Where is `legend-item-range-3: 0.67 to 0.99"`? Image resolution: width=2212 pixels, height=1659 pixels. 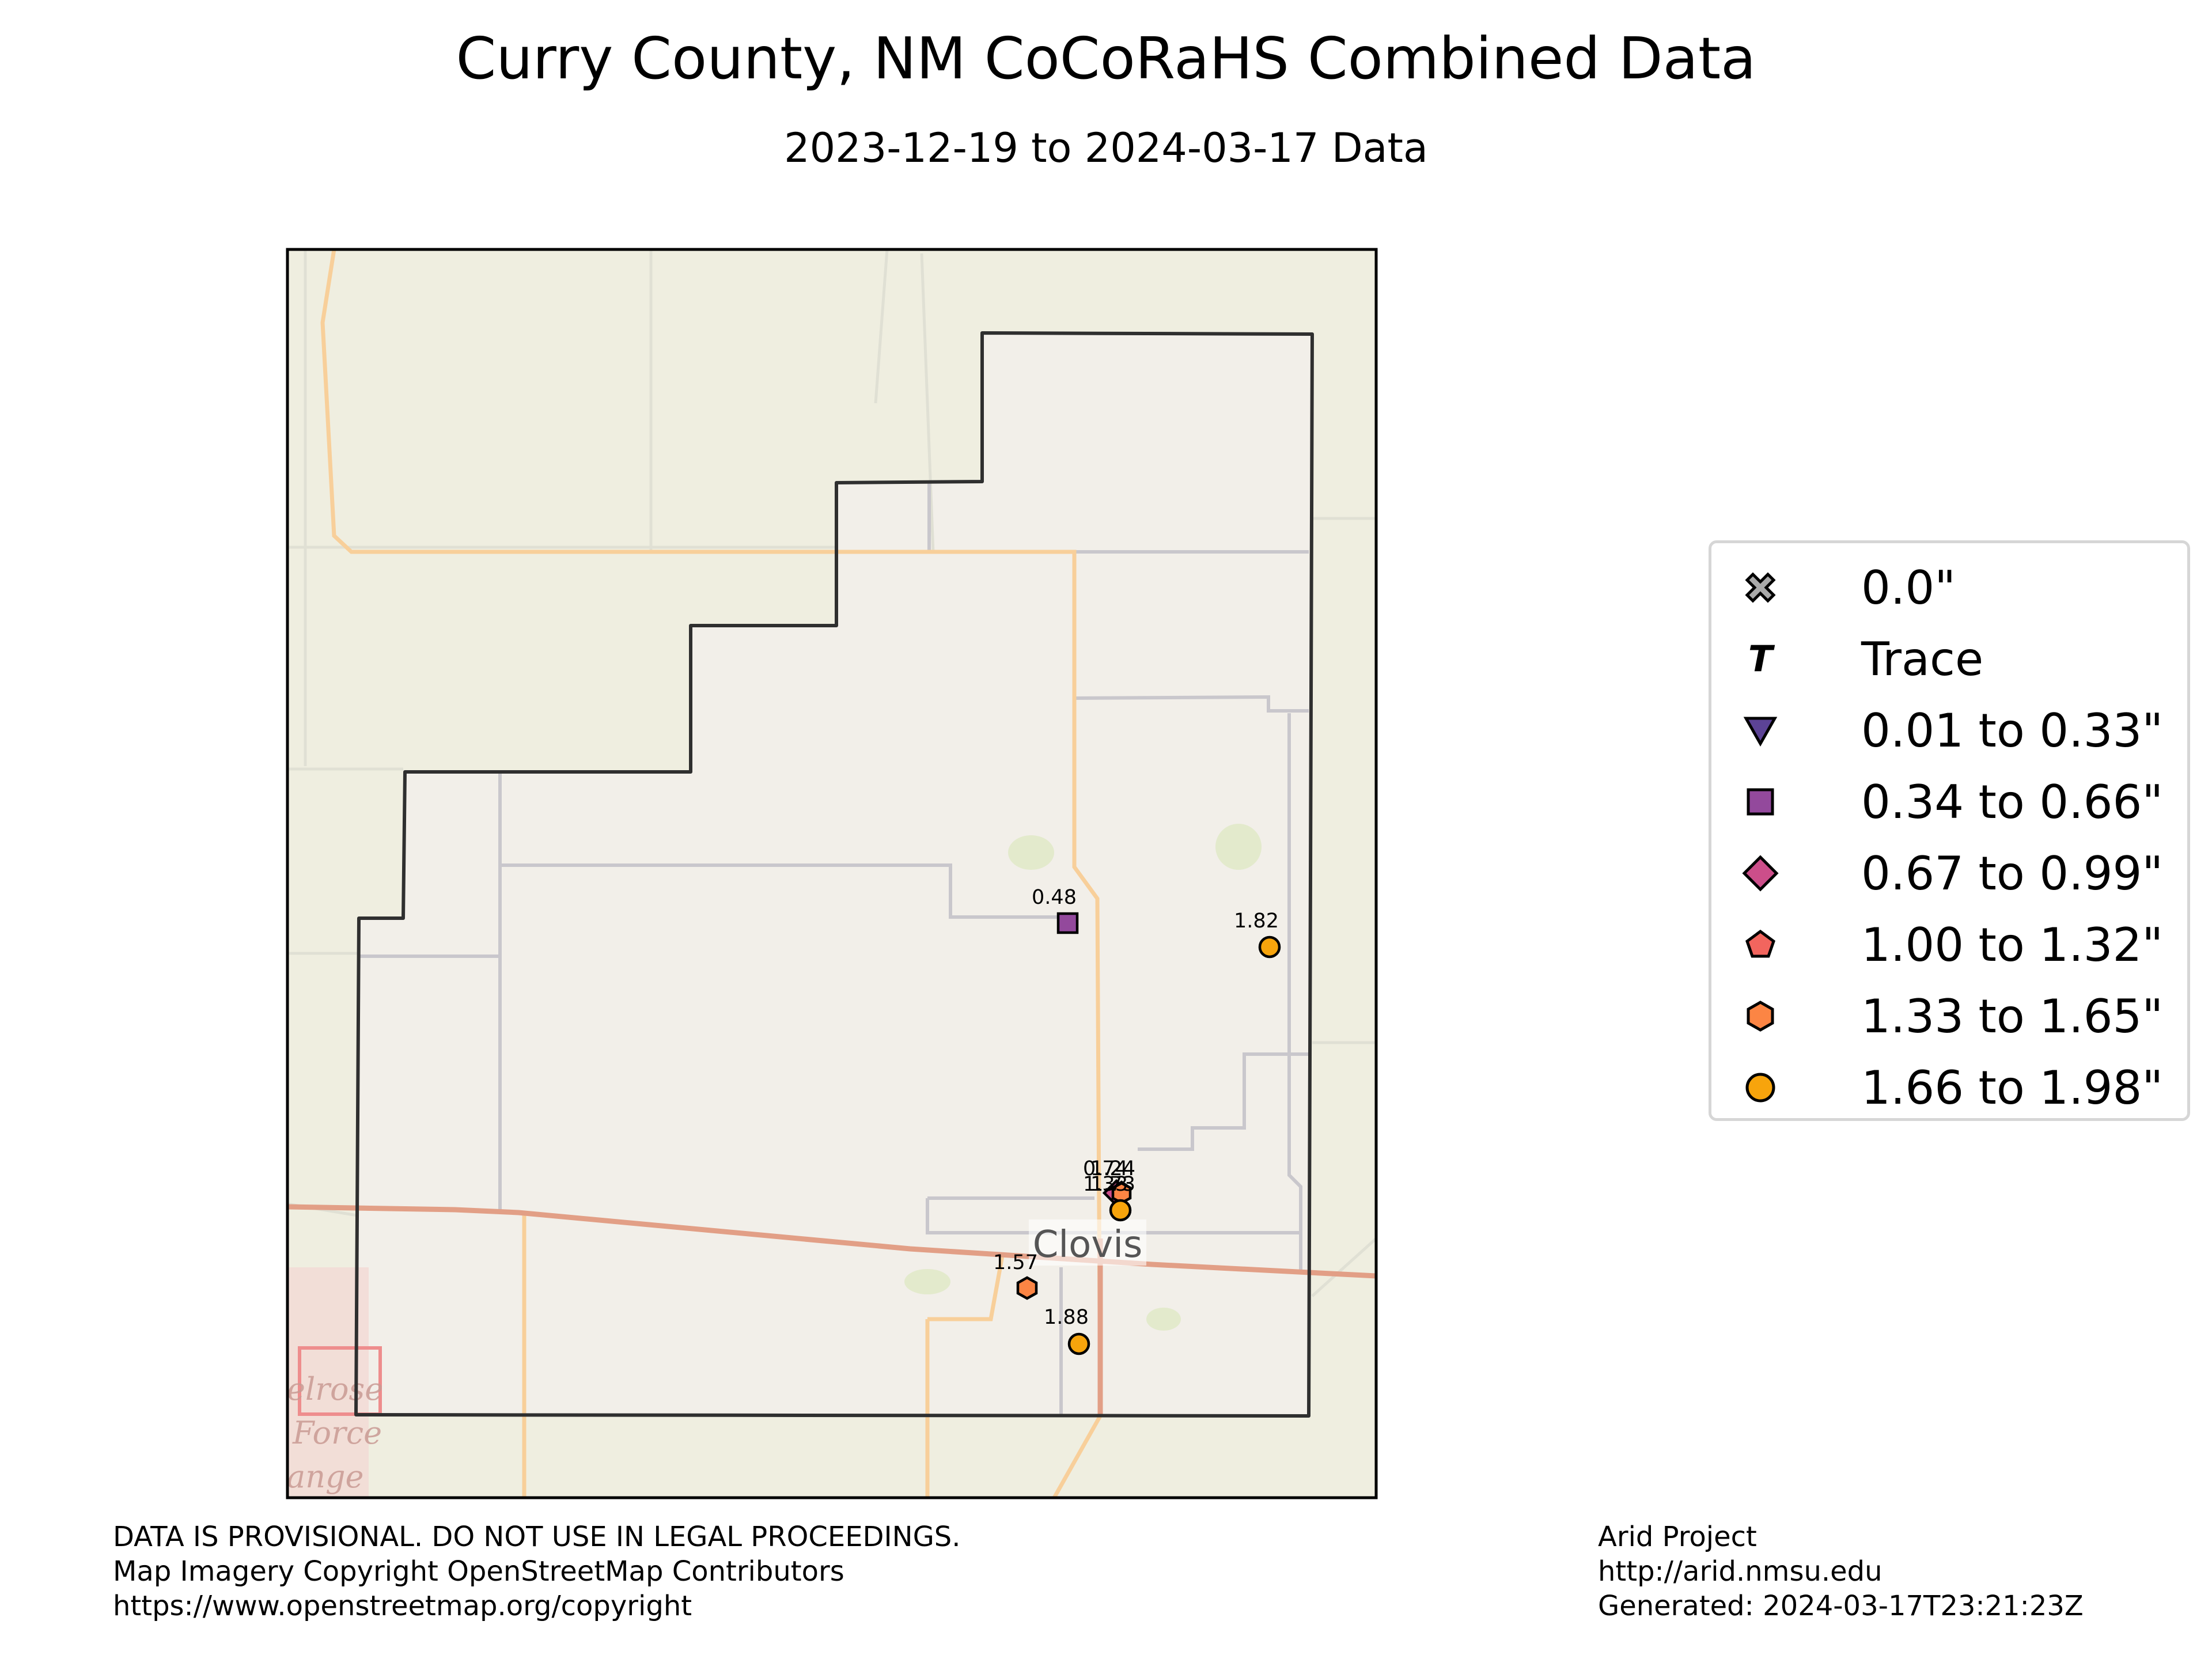
legend-item-range-3: 0.67 to 0.99" is located at coordinates (1949, 874).